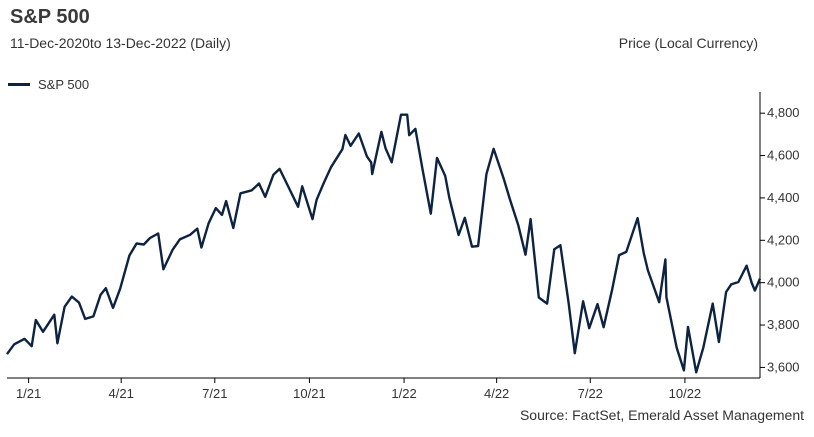 This screenshot has width=814, height=437. What do you see at coordinates (783, 324) in the screenshot?
I see `y-tick-label: 3,800` at bounding box center [783, 324].